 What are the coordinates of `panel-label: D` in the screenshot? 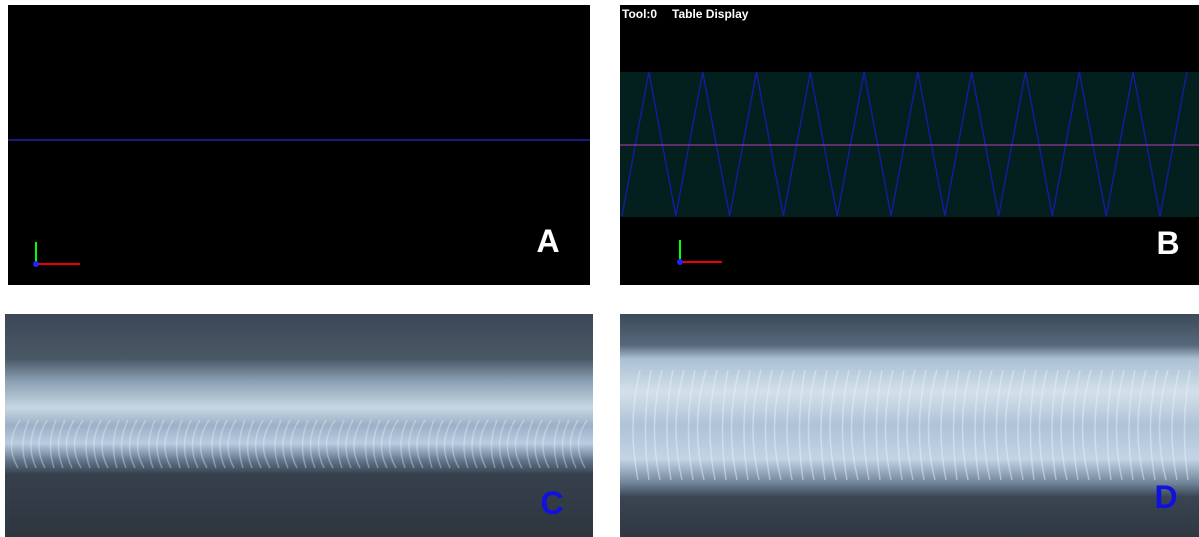 It's located at (1165, 497).